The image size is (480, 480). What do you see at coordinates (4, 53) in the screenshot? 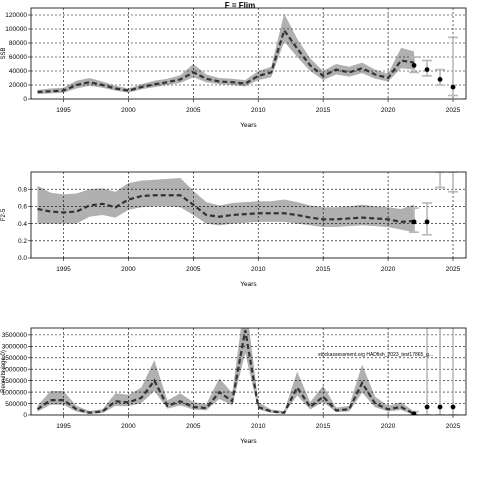
I see `y-axis-title: SSB` at bounding box center [4, 53].